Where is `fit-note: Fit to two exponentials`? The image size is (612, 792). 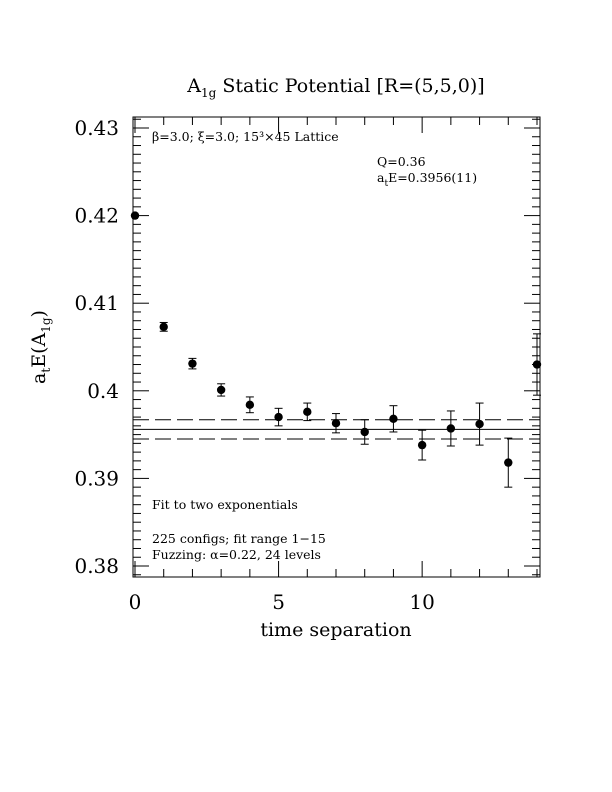 fit-note: Fit to two exponentials is located at coordinates (225, 504).